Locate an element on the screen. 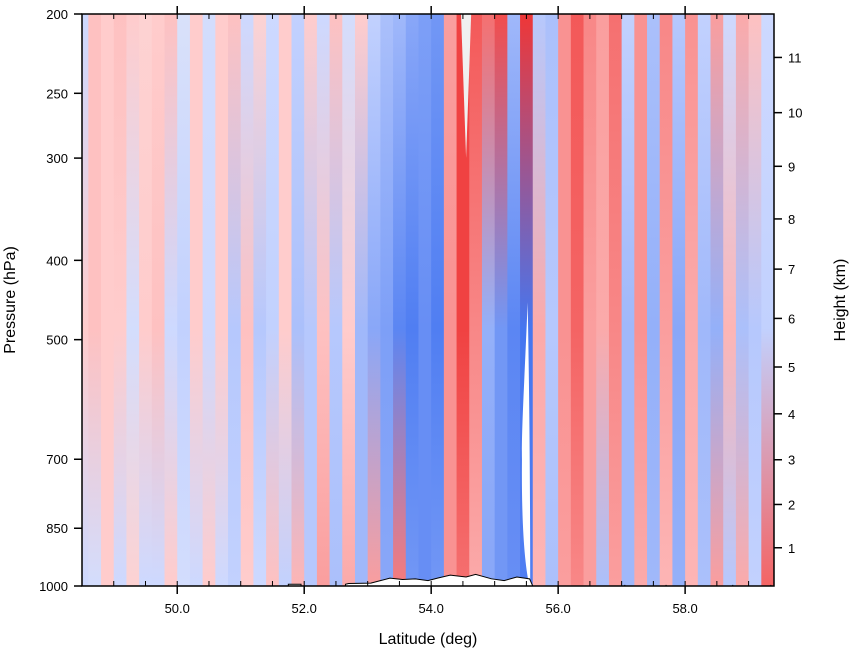 This screenshot has height=650, width=850. height-tick-label: 10 is located at coordinates (795, 113).